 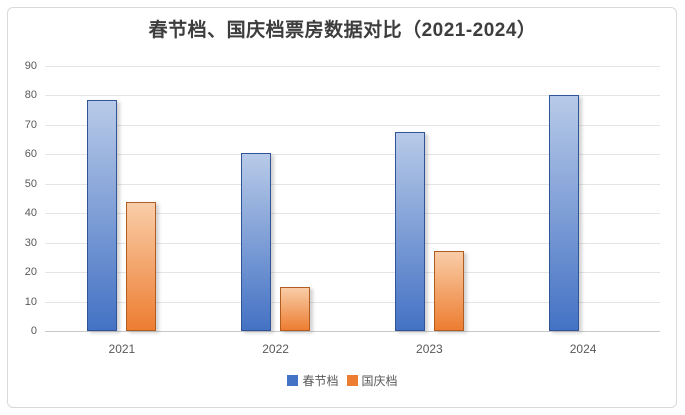 What do you see at coordinates (352, 331) in the screenshot?
I see `x-axis-line` at bounding box center [352, 331].